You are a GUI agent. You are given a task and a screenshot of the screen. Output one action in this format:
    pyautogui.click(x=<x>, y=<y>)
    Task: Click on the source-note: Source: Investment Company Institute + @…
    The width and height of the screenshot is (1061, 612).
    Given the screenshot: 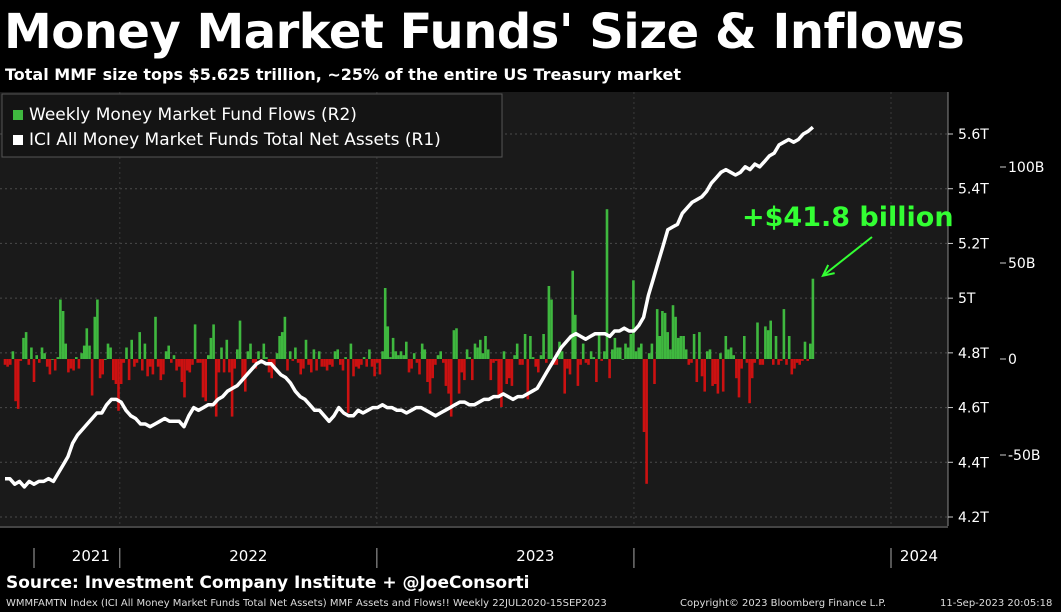 What is the action you would take?
    pyautogui.click(x=268, y=583)
    